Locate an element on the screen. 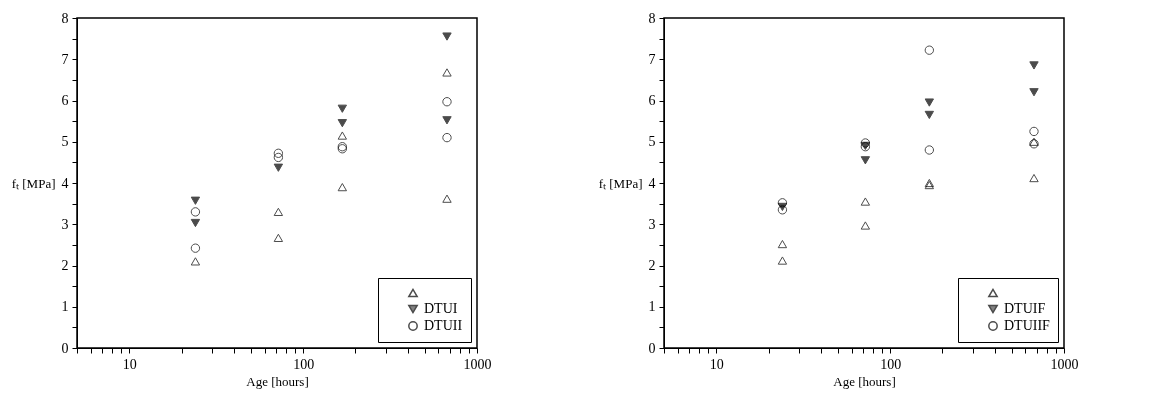 The image size is (1151, 410). legend-label: DTUIIF is located at coordinates (1027, 325).